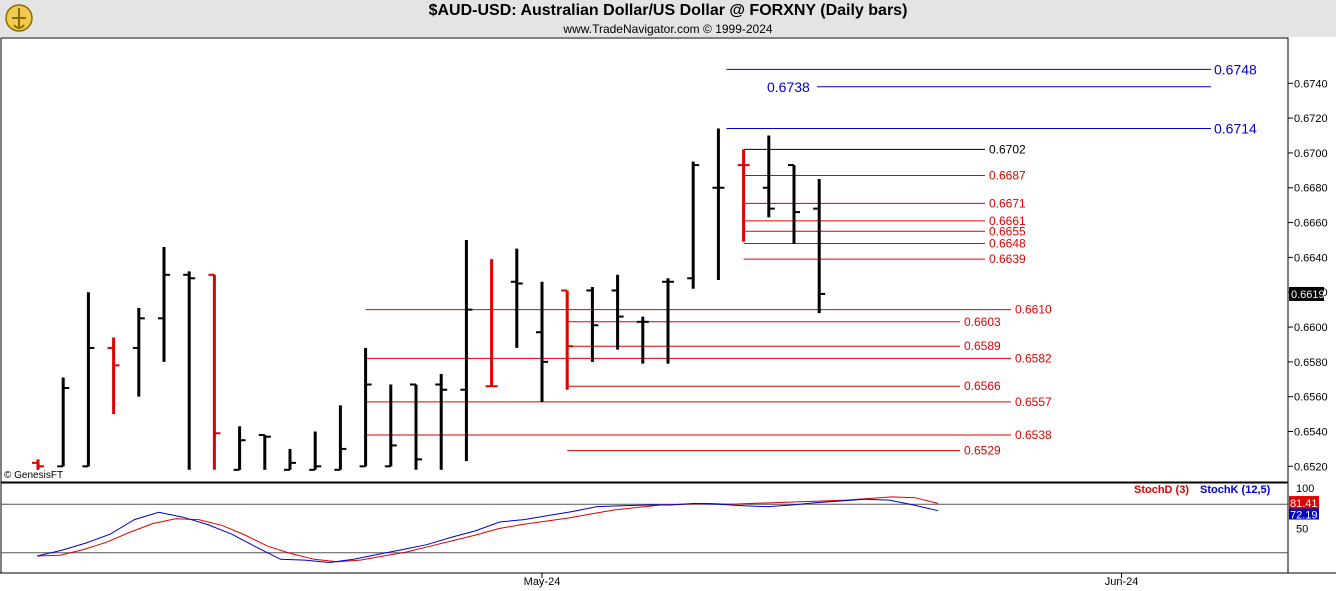 Image resolution: width=1336 pixels, height=591 pixels. What do you see at coordinates (982, 451) in the screenshot?
I see `level-label: 0.6529` at bounding box center [982, 451].